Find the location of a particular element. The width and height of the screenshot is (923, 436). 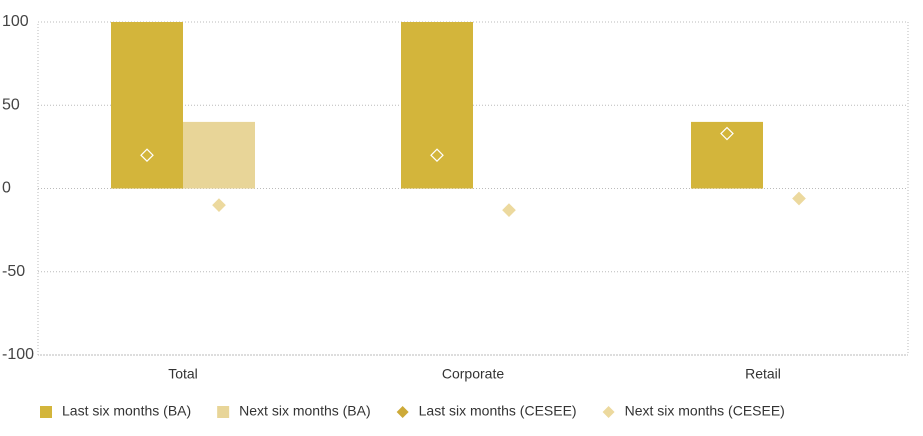

legend-label: Last six months (BA) is located at coordinates (126, 411).